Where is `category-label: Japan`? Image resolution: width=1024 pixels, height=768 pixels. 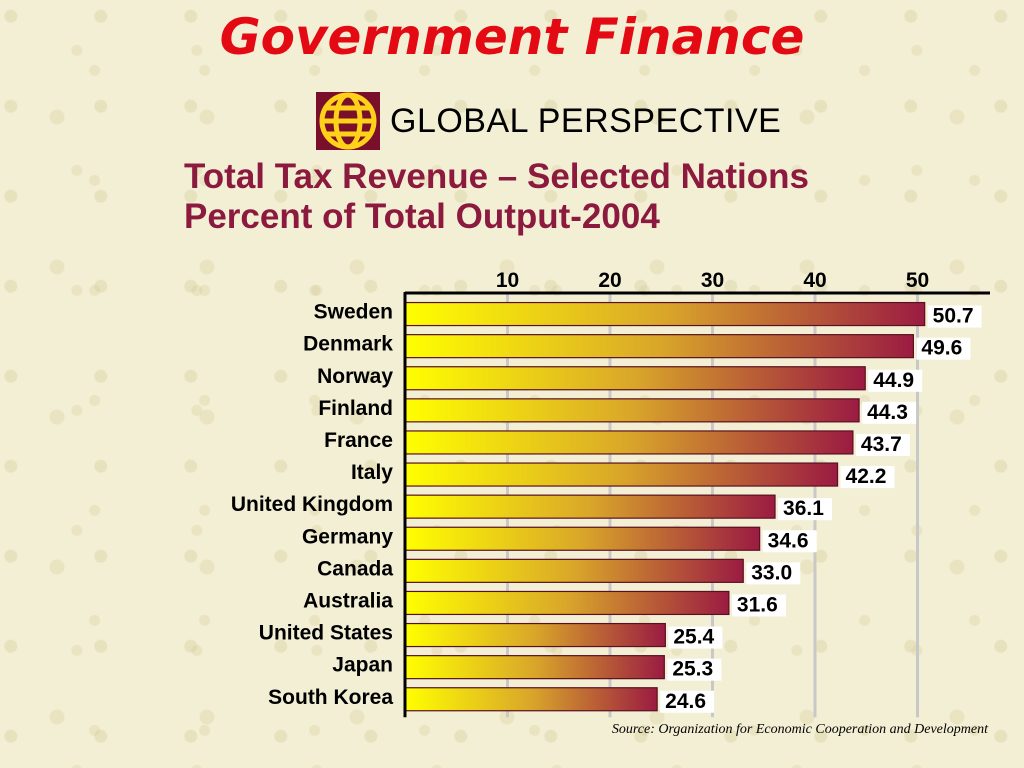 category-label: Japan is located at coordinates (362, 665).